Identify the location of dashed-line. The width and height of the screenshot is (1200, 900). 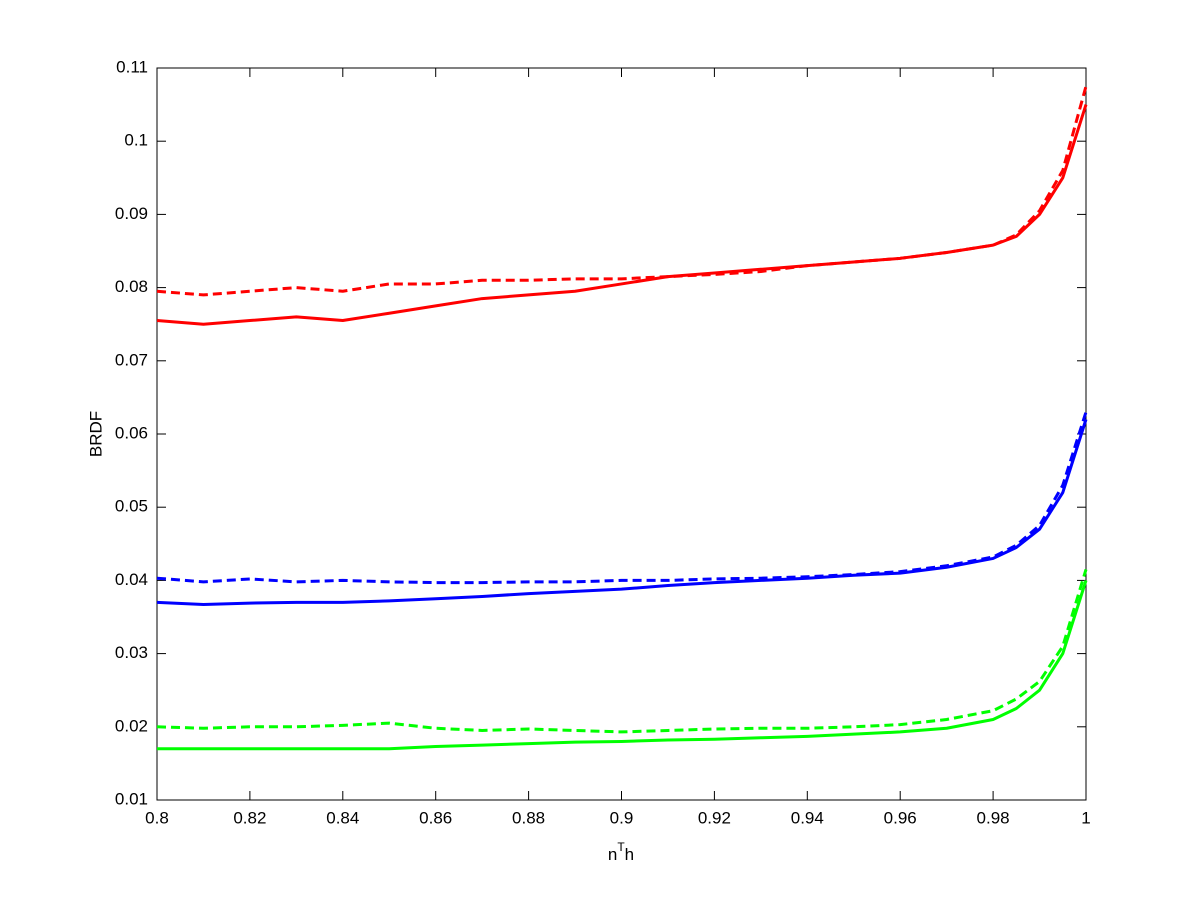
(622, 651).